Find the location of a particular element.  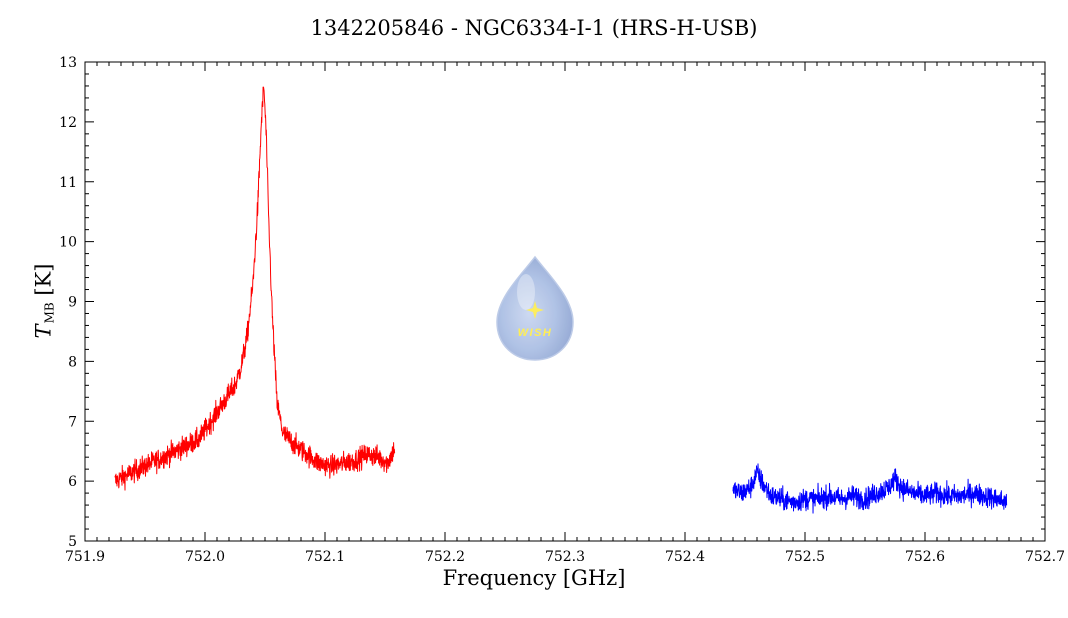

x-tick-label: 751.9 is located at coordinates (85, 557).